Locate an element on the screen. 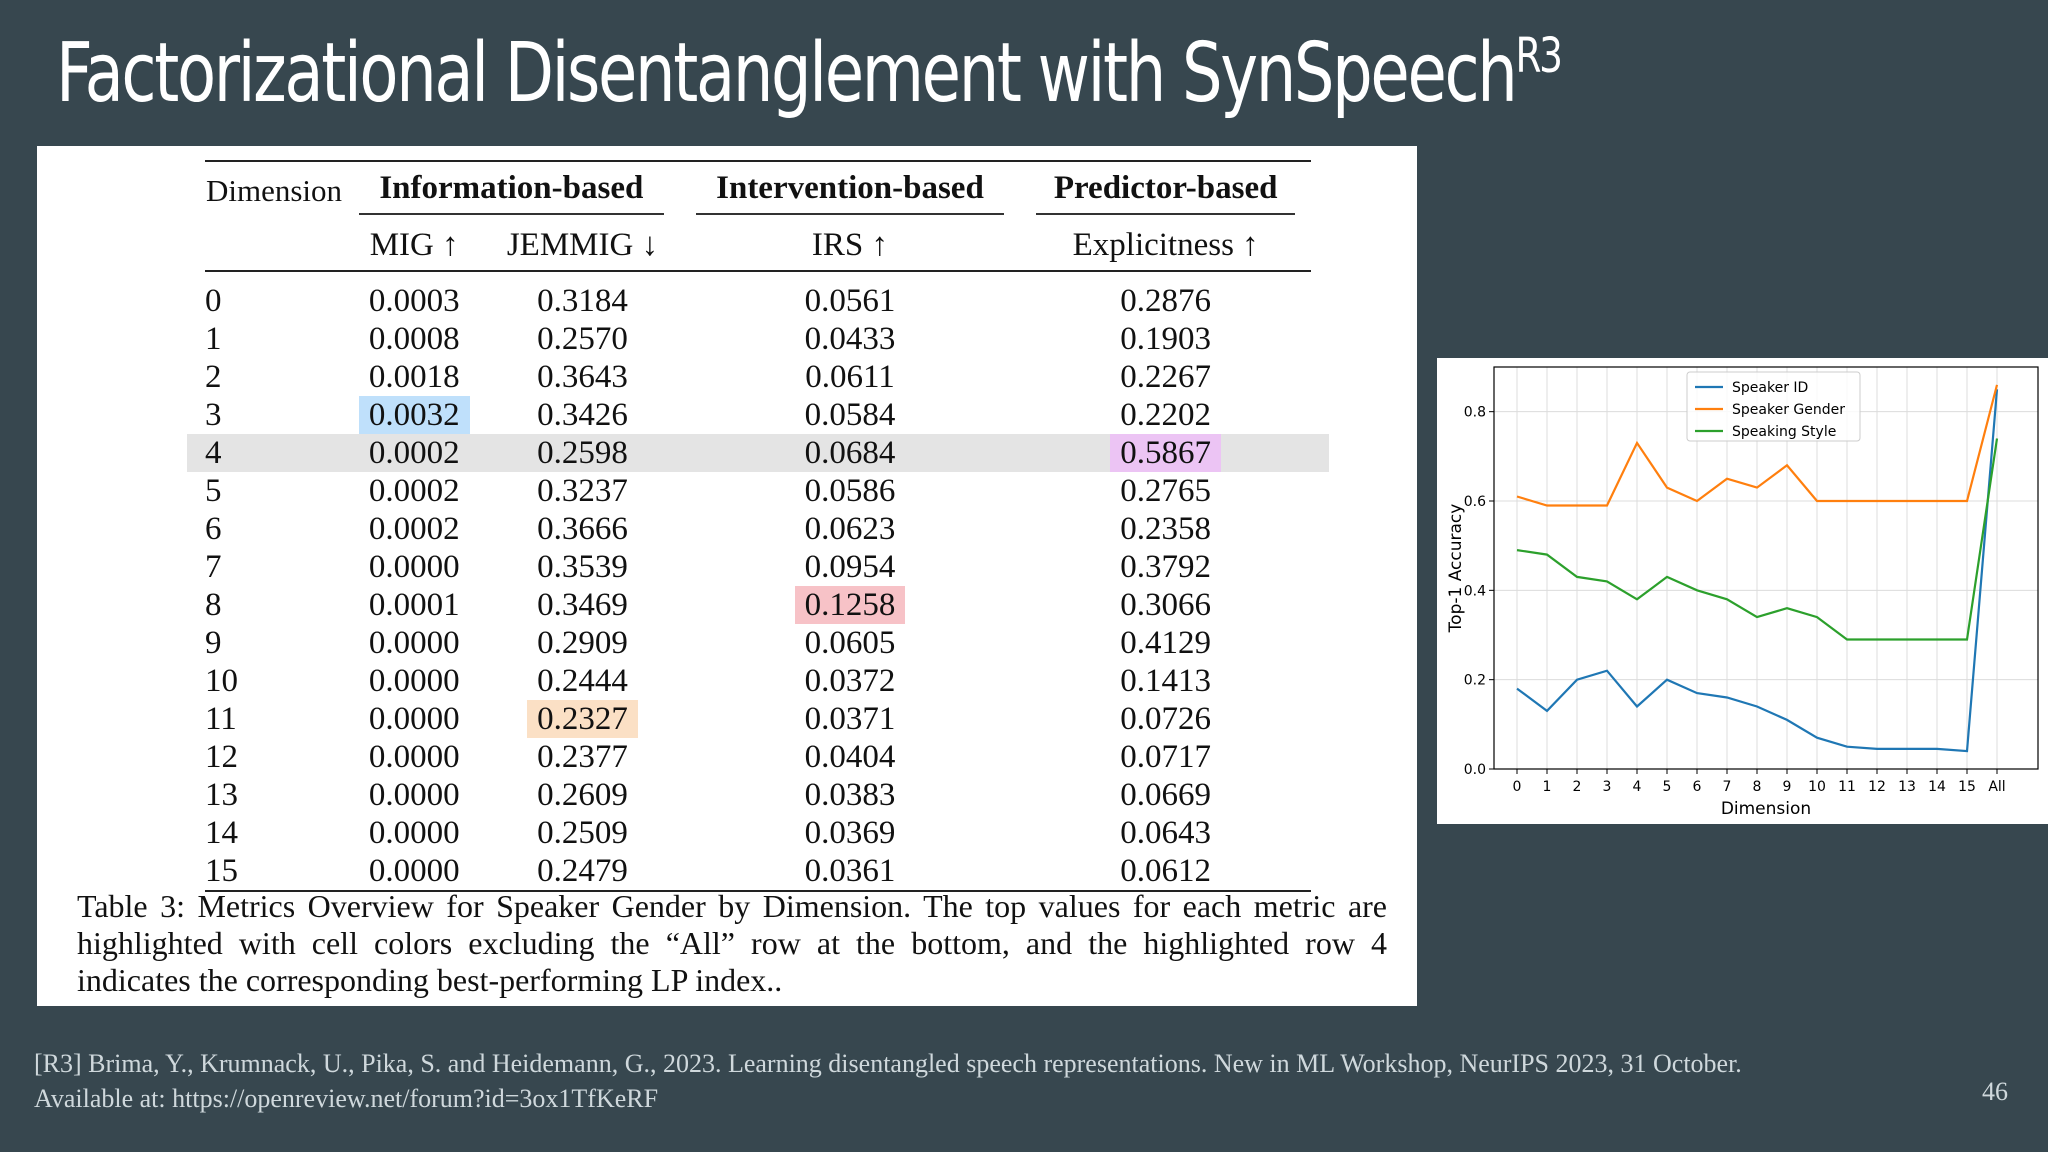 This screenshot has width=2048, height=1152. cell-dimension: 10 is located at coordinates (221, 681).